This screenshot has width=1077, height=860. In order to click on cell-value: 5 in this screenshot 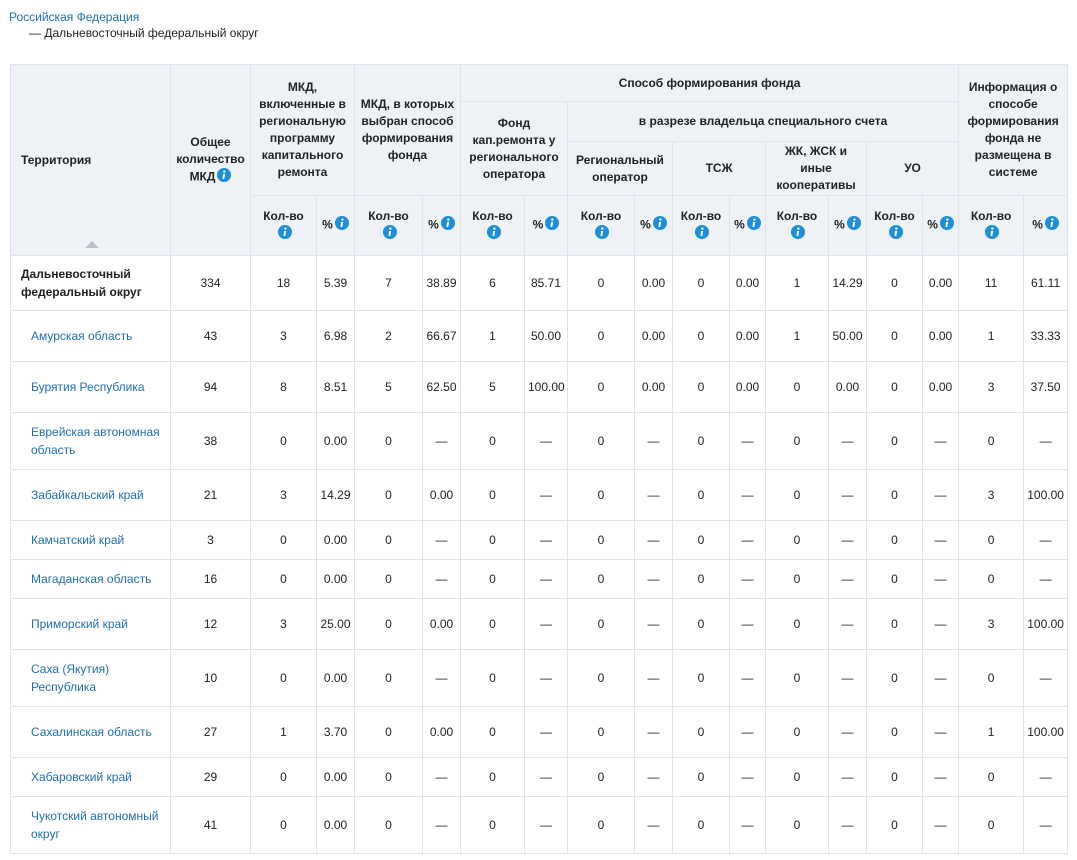, I will do `click(388, 387)`.